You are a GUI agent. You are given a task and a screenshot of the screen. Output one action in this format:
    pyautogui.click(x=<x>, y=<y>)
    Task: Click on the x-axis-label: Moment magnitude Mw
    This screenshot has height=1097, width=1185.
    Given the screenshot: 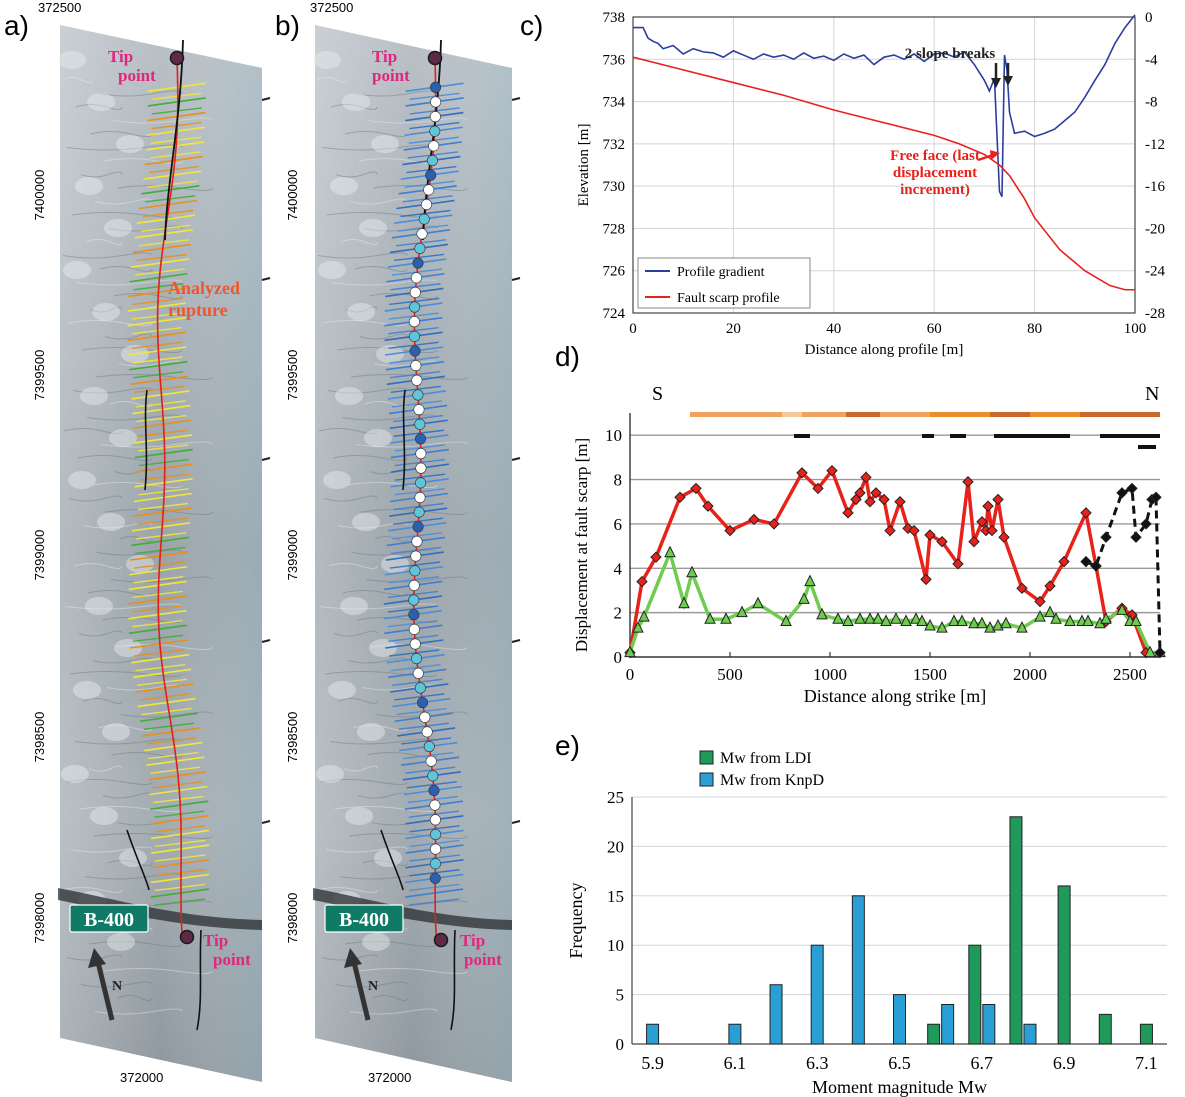 What is the action you would take?
    pyautogui.click(x=899, y=1087)
    